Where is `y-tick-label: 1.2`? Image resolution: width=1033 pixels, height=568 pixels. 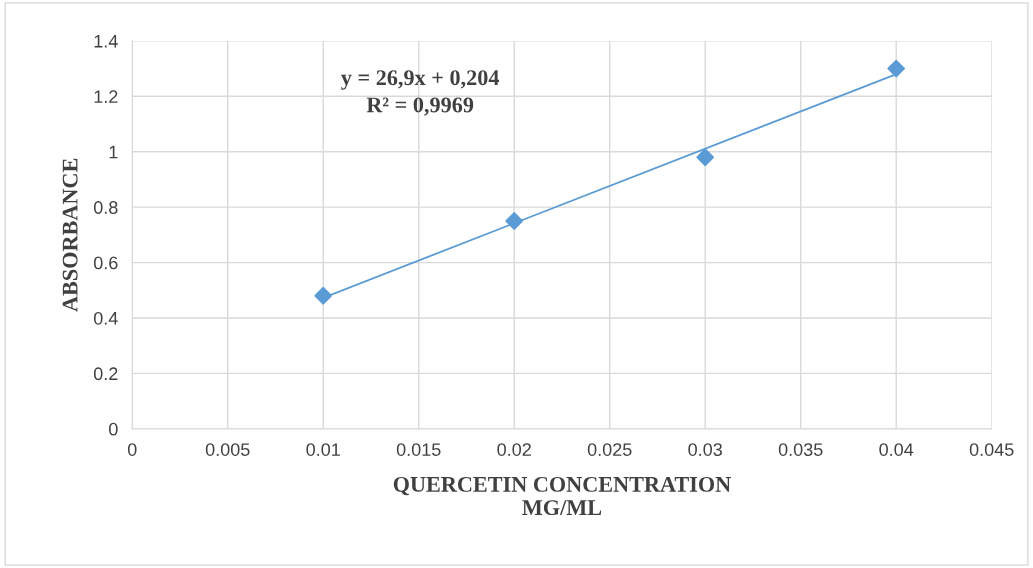
y-tick-label: 1.2 is located at coordinates (106, 96).